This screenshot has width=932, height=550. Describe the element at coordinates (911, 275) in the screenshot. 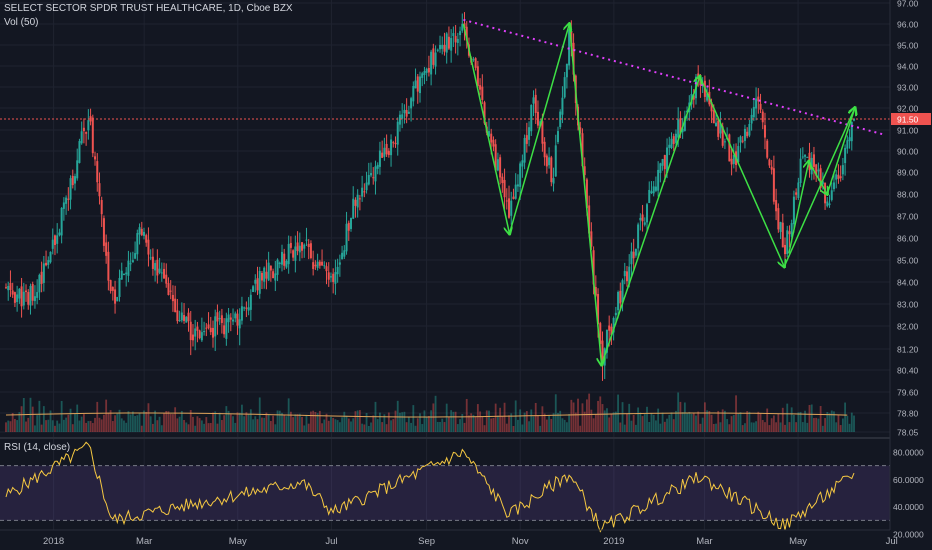

I see `price-axis-background` at that location.